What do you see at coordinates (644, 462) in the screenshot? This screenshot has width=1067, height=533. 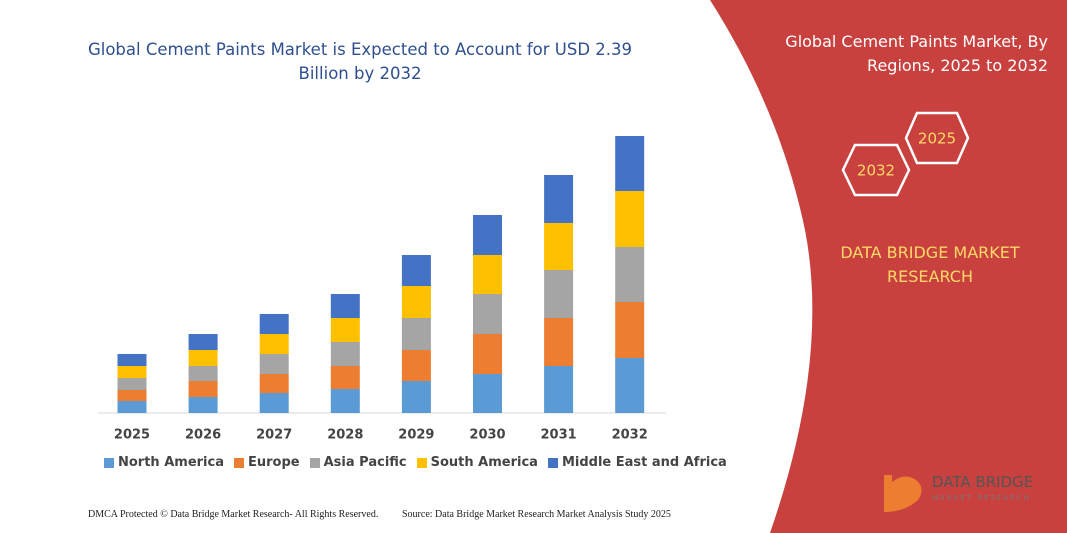 I see `legend-label: Middle East and Africa` at bounding box center [644, 462].